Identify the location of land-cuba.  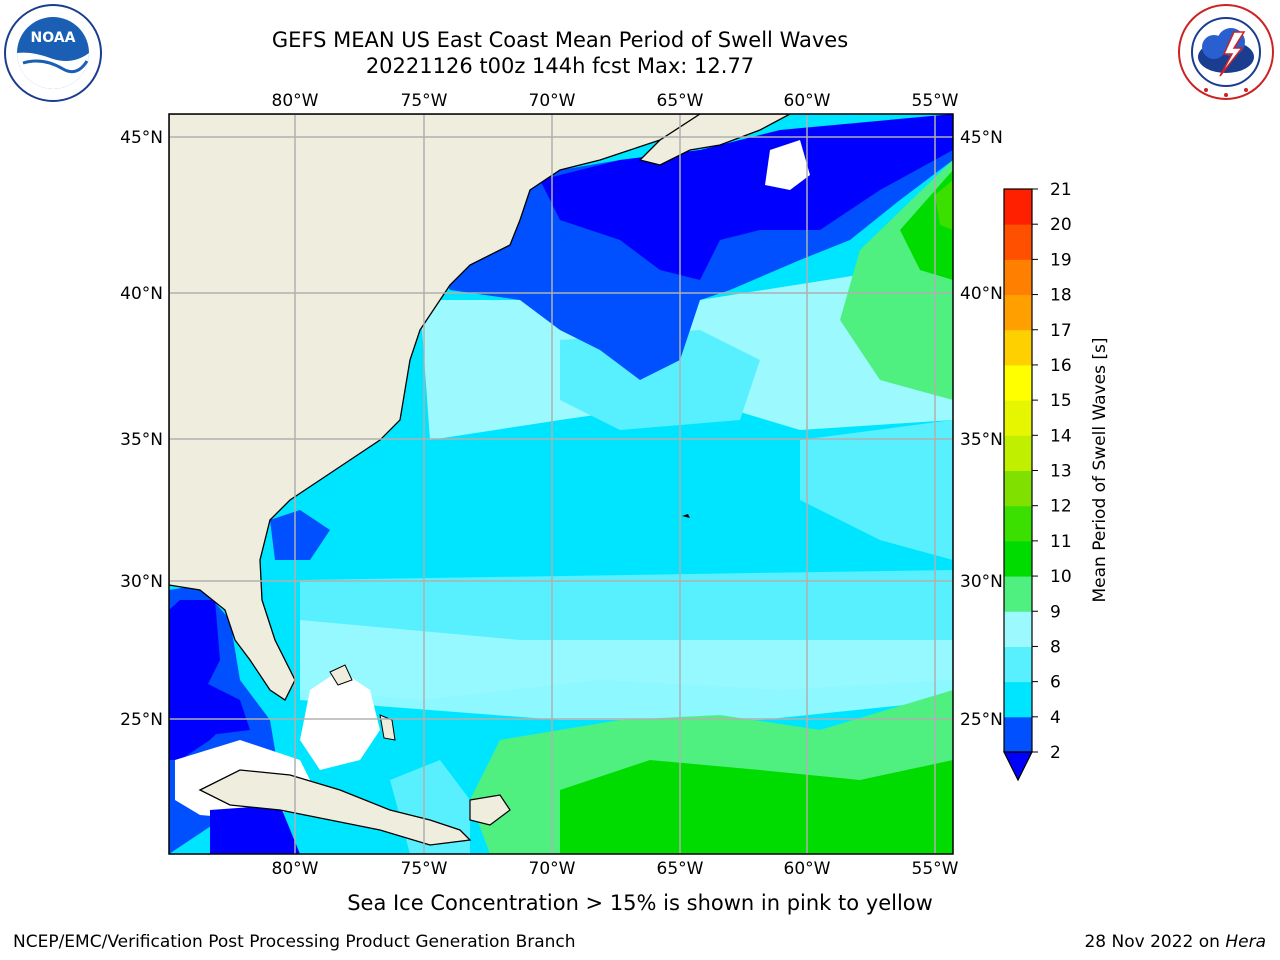
(335, 807).